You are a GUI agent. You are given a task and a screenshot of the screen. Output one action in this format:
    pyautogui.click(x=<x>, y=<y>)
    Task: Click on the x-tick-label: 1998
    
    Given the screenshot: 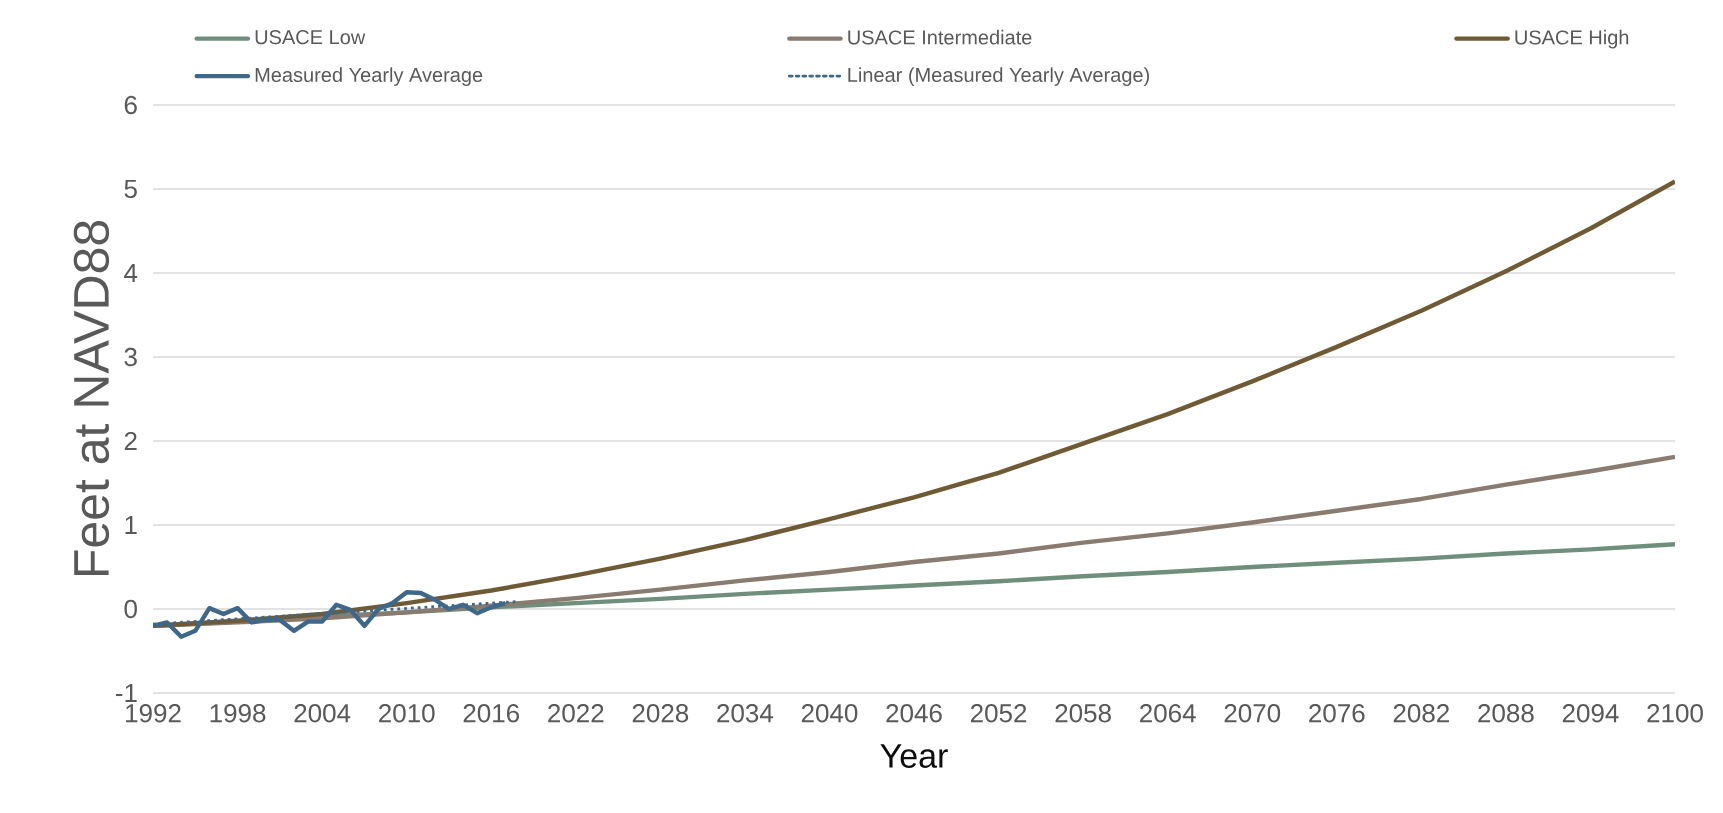 What is the action you would take?
    pyautogui.click(x=238, y=713)
    